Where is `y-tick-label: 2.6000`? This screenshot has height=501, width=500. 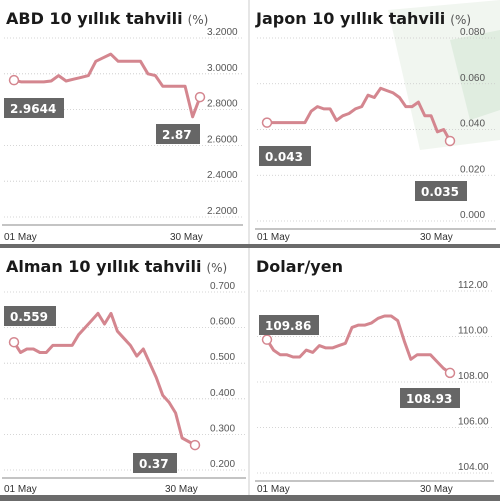 y-tick-label: 2.6000 is located at coordinates (222, 139).